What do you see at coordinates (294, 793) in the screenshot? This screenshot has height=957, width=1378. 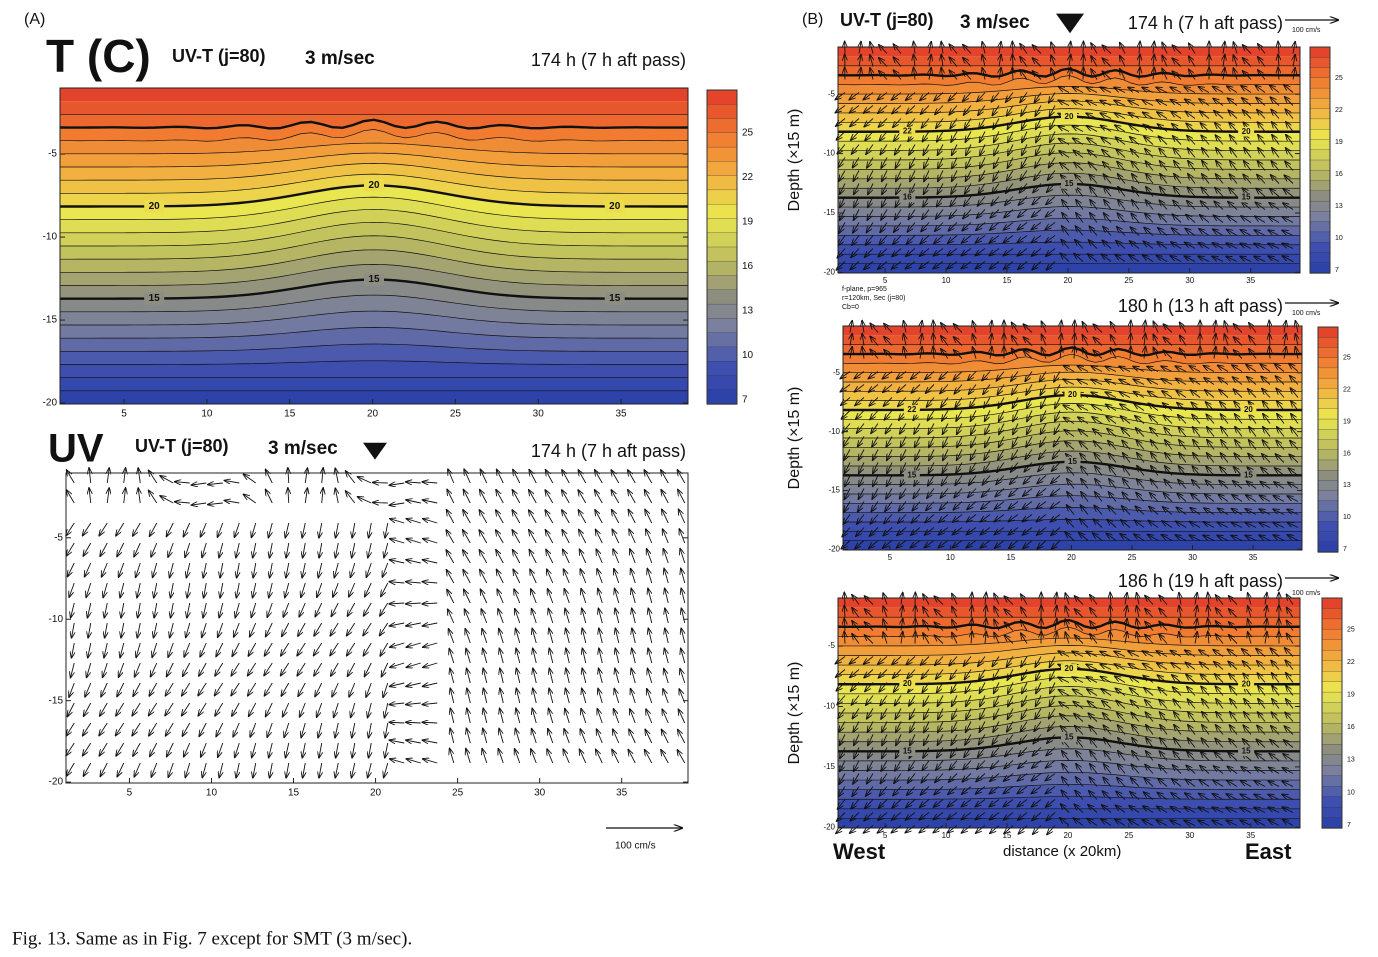 I see `x-tick-label: 15` at bounding box center [294, 793].